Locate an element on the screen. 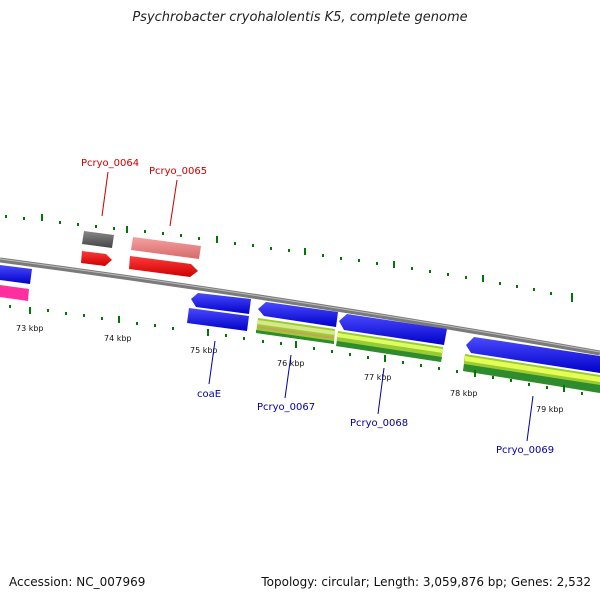  blue-block-a is located at coordinates (218, 319).